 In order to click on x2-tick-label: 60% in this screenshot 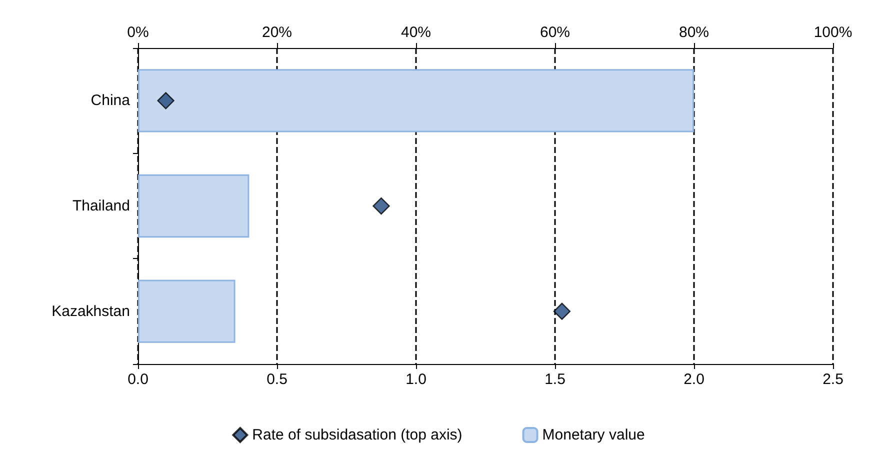, I will do `click(555, 32)`.